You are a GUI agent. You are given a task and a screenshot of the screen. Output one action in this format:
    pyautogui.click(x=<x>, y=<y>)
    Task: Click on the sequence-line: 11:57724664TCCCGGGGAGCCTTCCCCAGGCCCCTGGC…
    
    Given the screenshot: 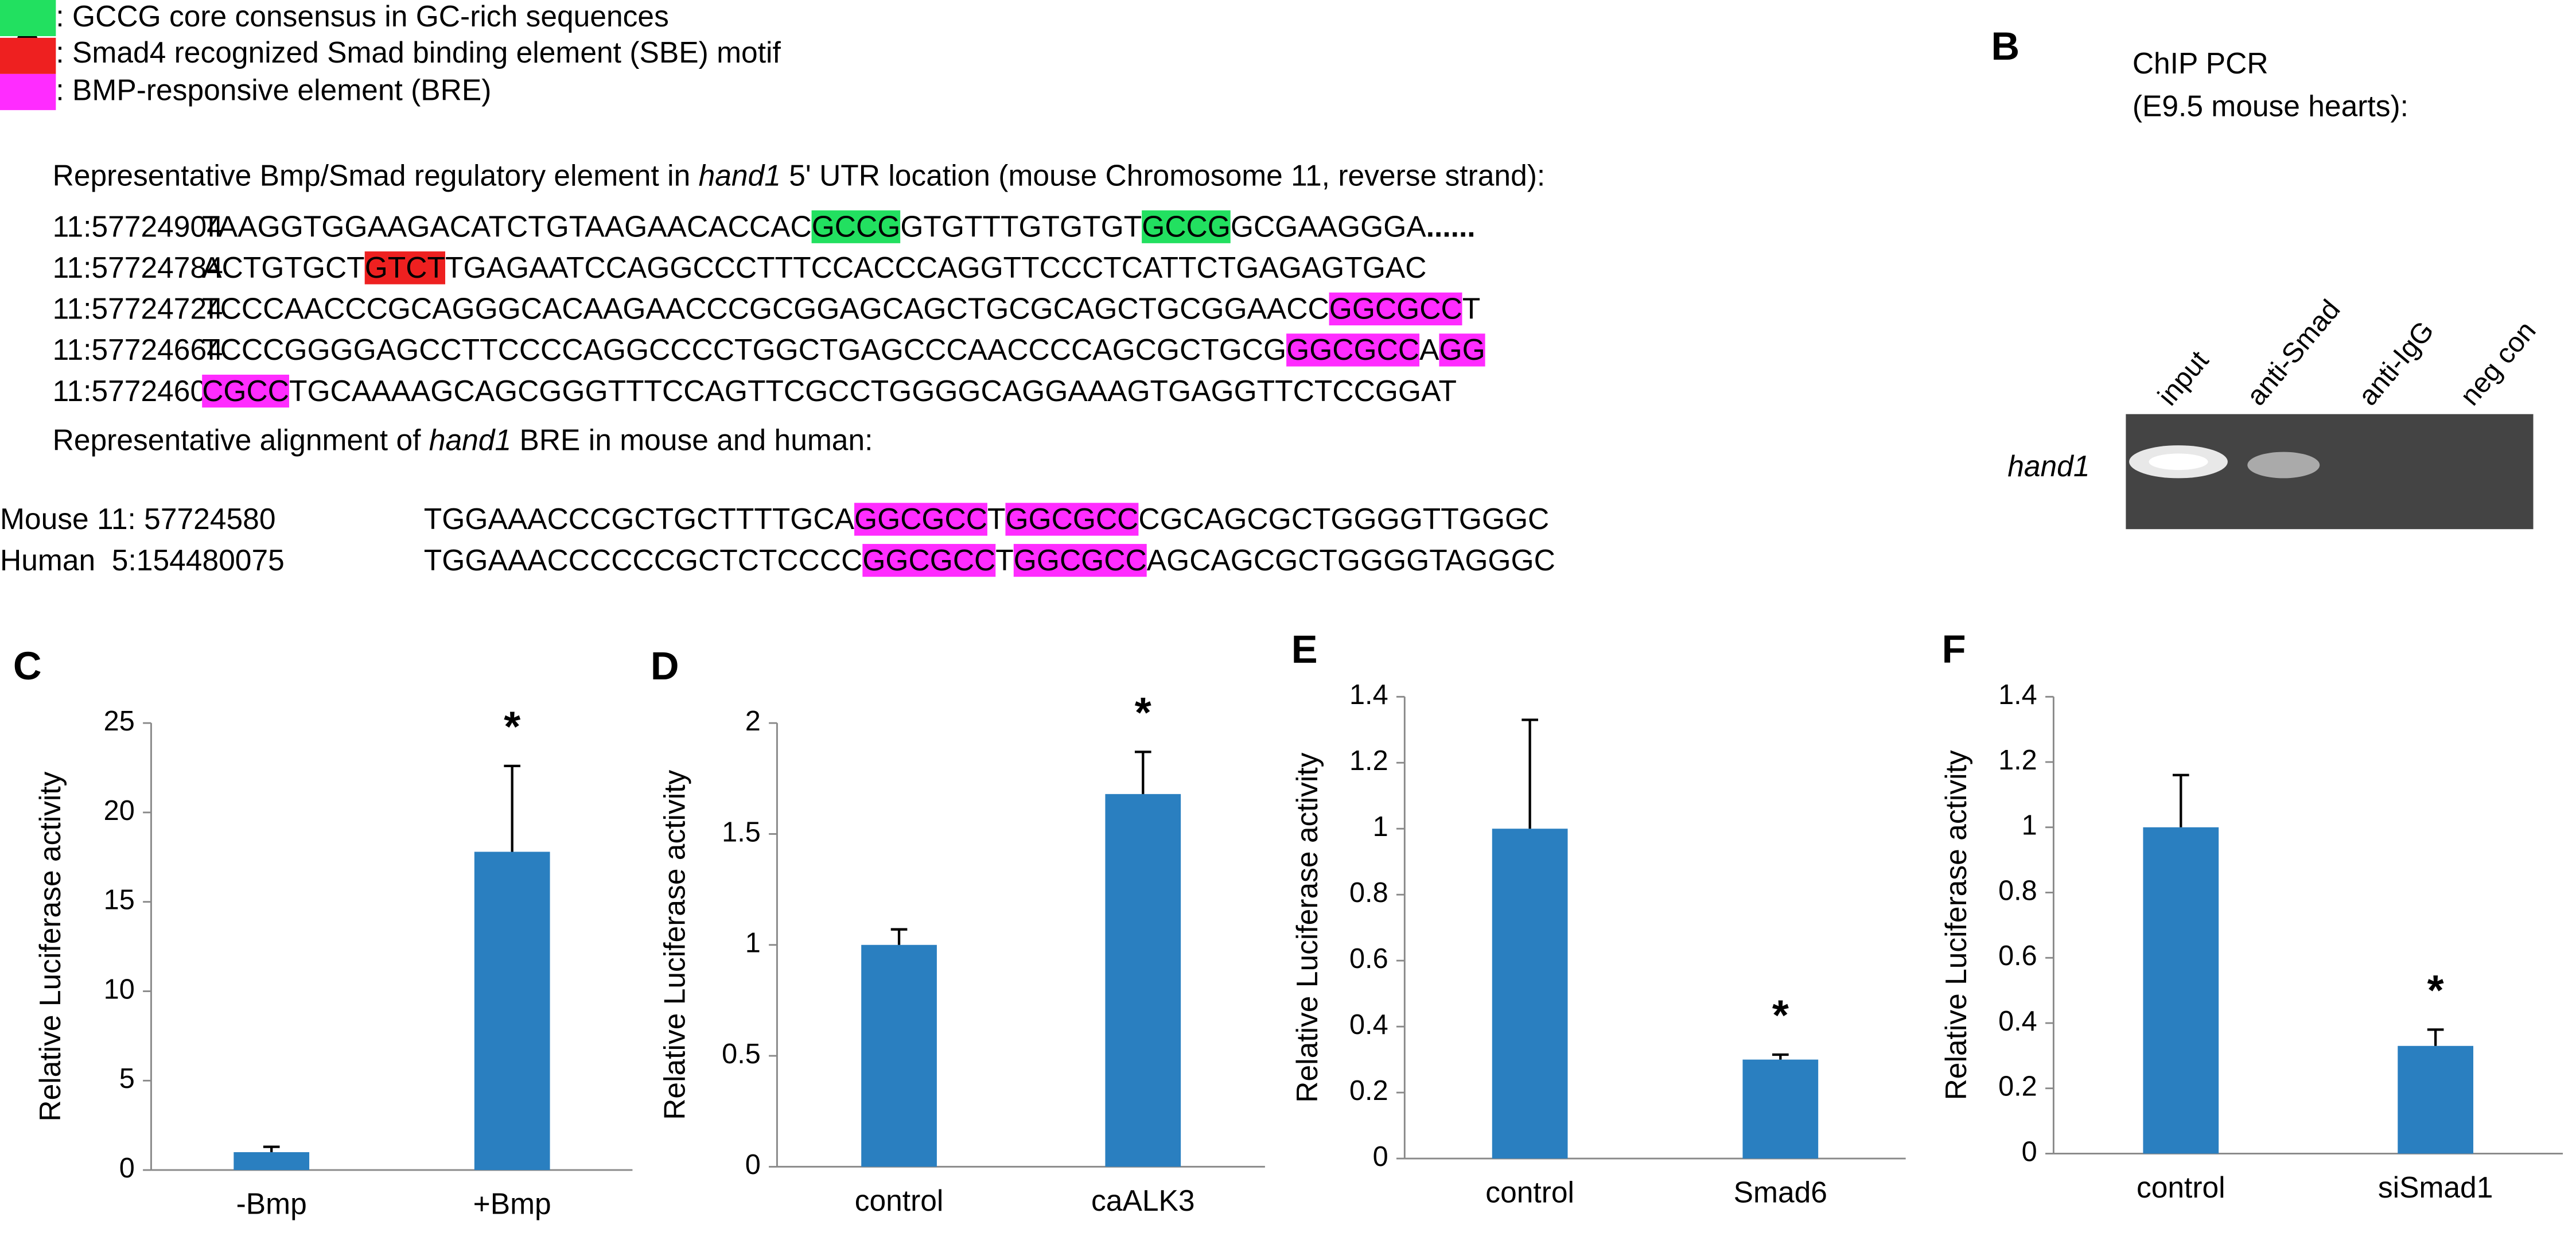 What is the action you would take?
    pyautogui.click(x=769, y=350)
    